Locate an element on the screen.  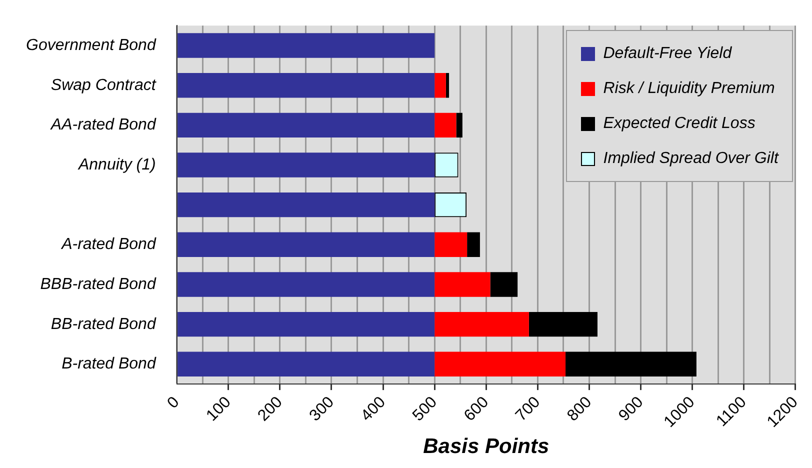
x-tick-label: 0 is located at coordinates (173, 403).